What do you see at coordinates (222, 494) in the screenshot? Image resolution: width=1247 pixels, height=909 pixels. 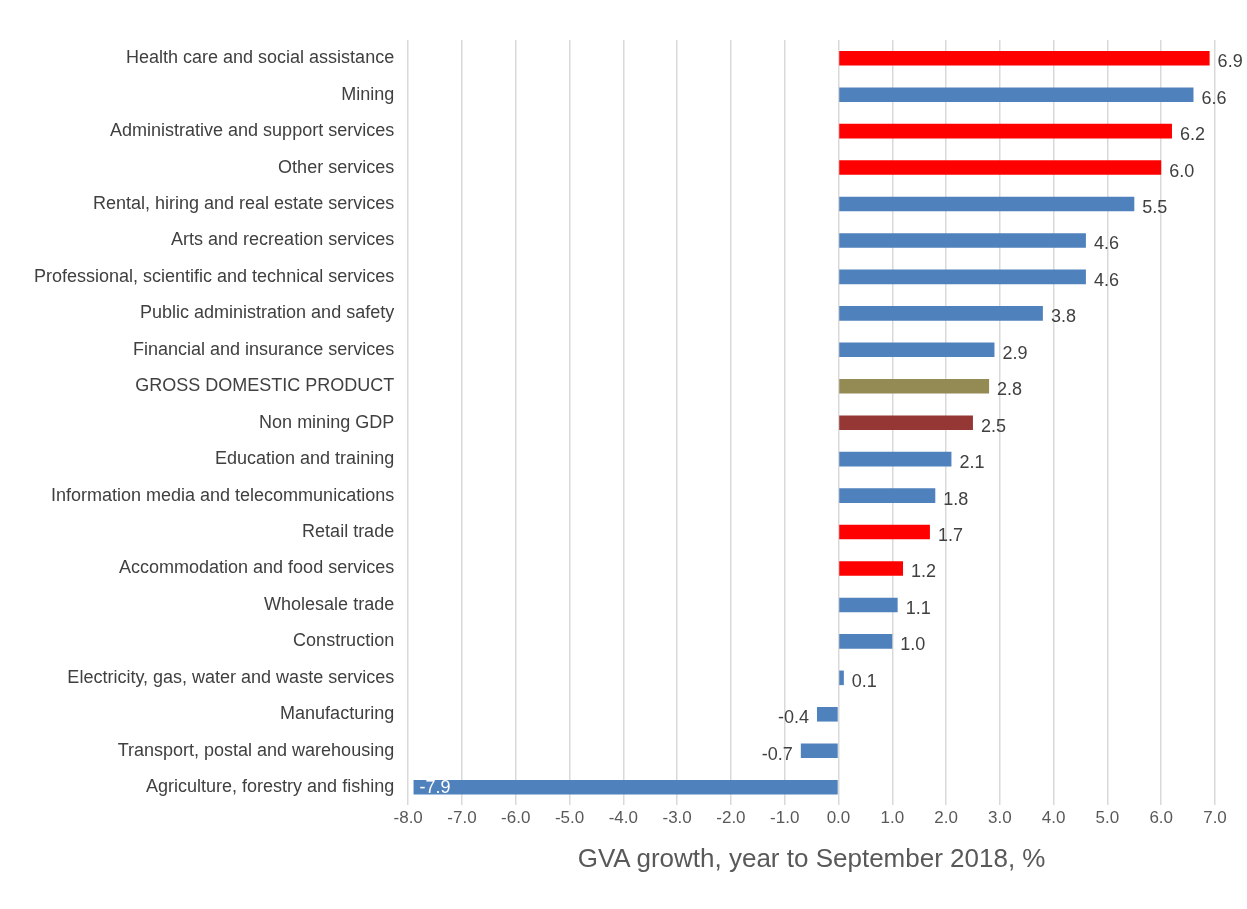 I see `y-tick-label: Information media and telecommunications` at bounding box center [222, 494].